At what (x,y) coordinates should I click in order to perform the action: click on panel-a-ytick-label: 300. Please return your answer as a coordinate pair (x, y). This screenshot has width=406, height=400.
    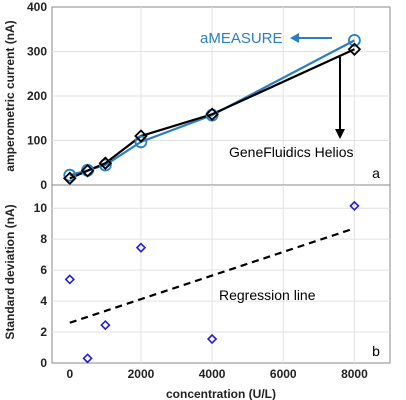
    Looking at the image, I should click on (37, 52).